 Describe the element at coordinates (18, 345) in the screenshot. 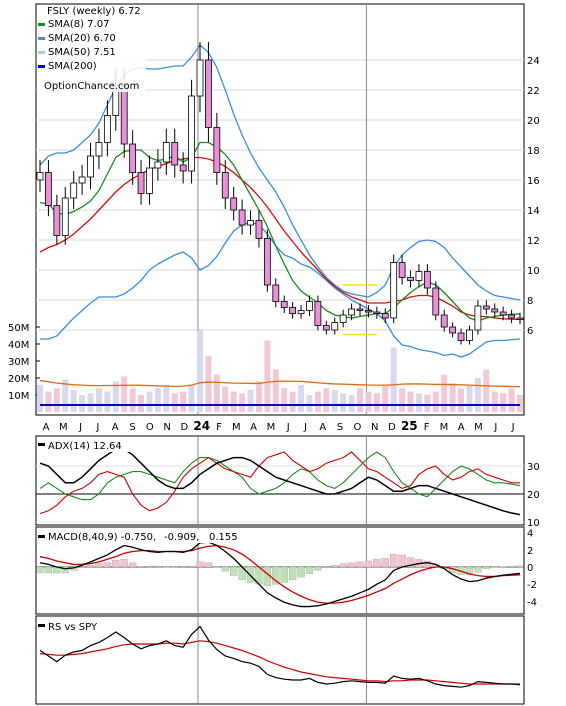

I see `volume-tick-label: 40M` at that location.